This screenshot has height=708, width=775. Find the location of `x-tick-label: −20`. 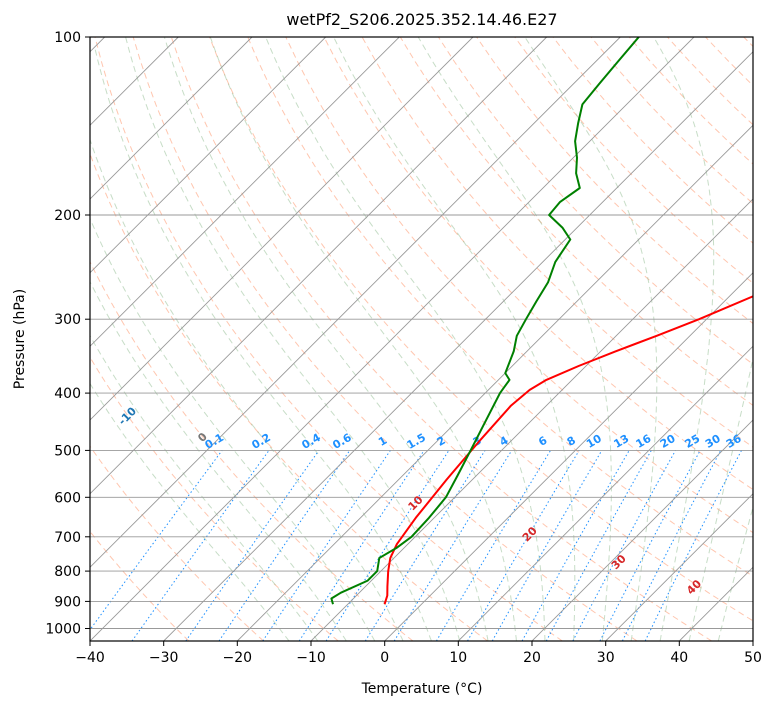

x-tick-label: −20 is located at coordinates (238, 658).